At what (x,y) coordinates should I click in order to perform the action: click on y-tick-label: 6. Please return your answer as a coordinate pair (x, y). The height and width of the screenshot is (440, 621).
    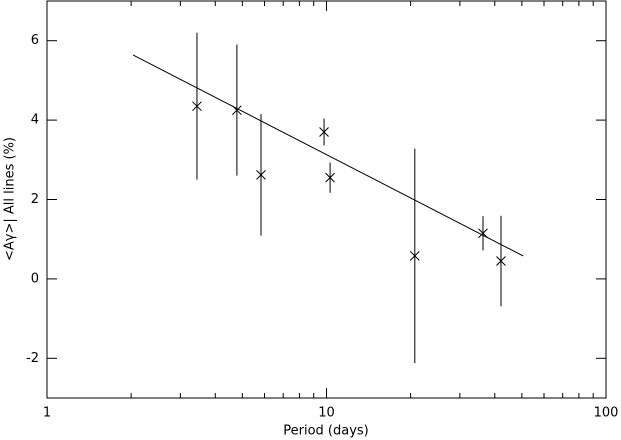
    Looking at the image, I should click on (35, 40).